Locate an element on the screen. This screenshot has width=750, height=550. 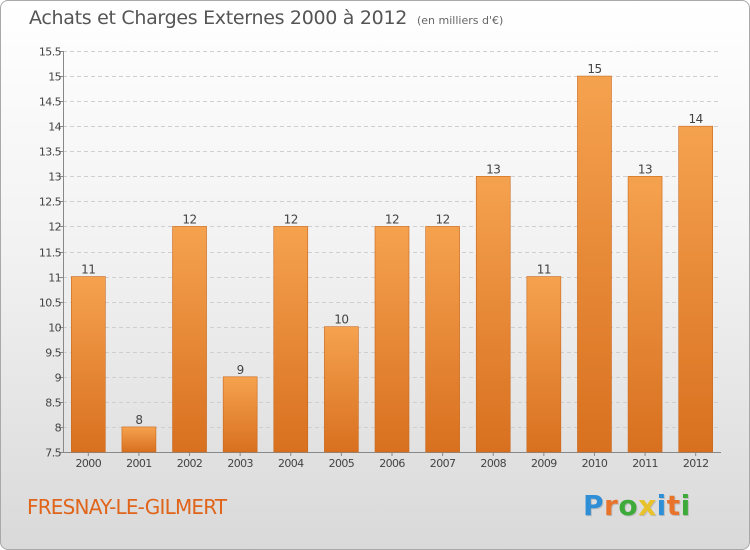
y-tick-label: 11.5 is located at coordinates (50, 253).